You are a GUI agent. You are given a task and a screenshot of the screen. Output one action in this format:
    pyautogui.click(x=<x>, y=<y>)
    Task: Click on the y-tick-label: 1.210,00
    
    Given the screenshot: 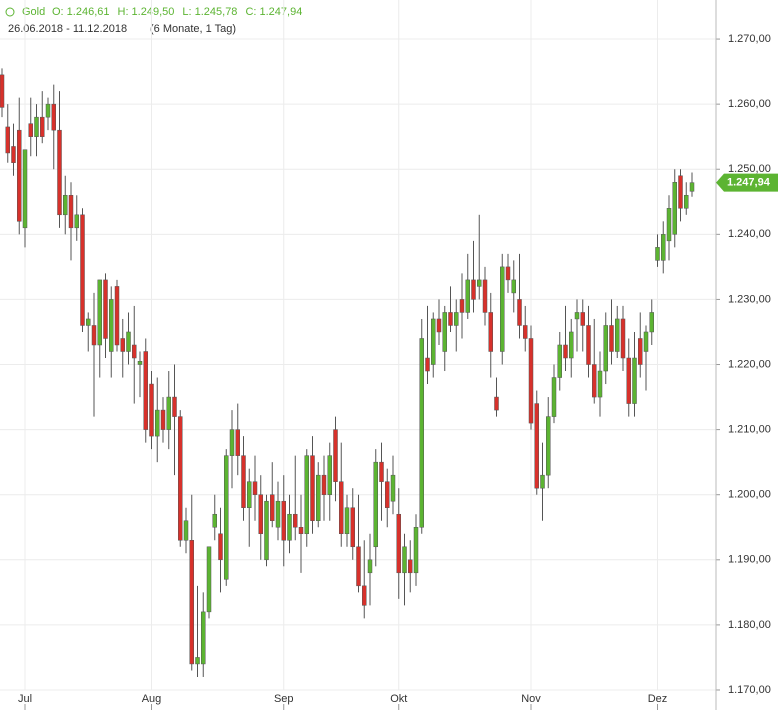 What is the action you would take?
    pyautogui.click(x=749, y=430)
    